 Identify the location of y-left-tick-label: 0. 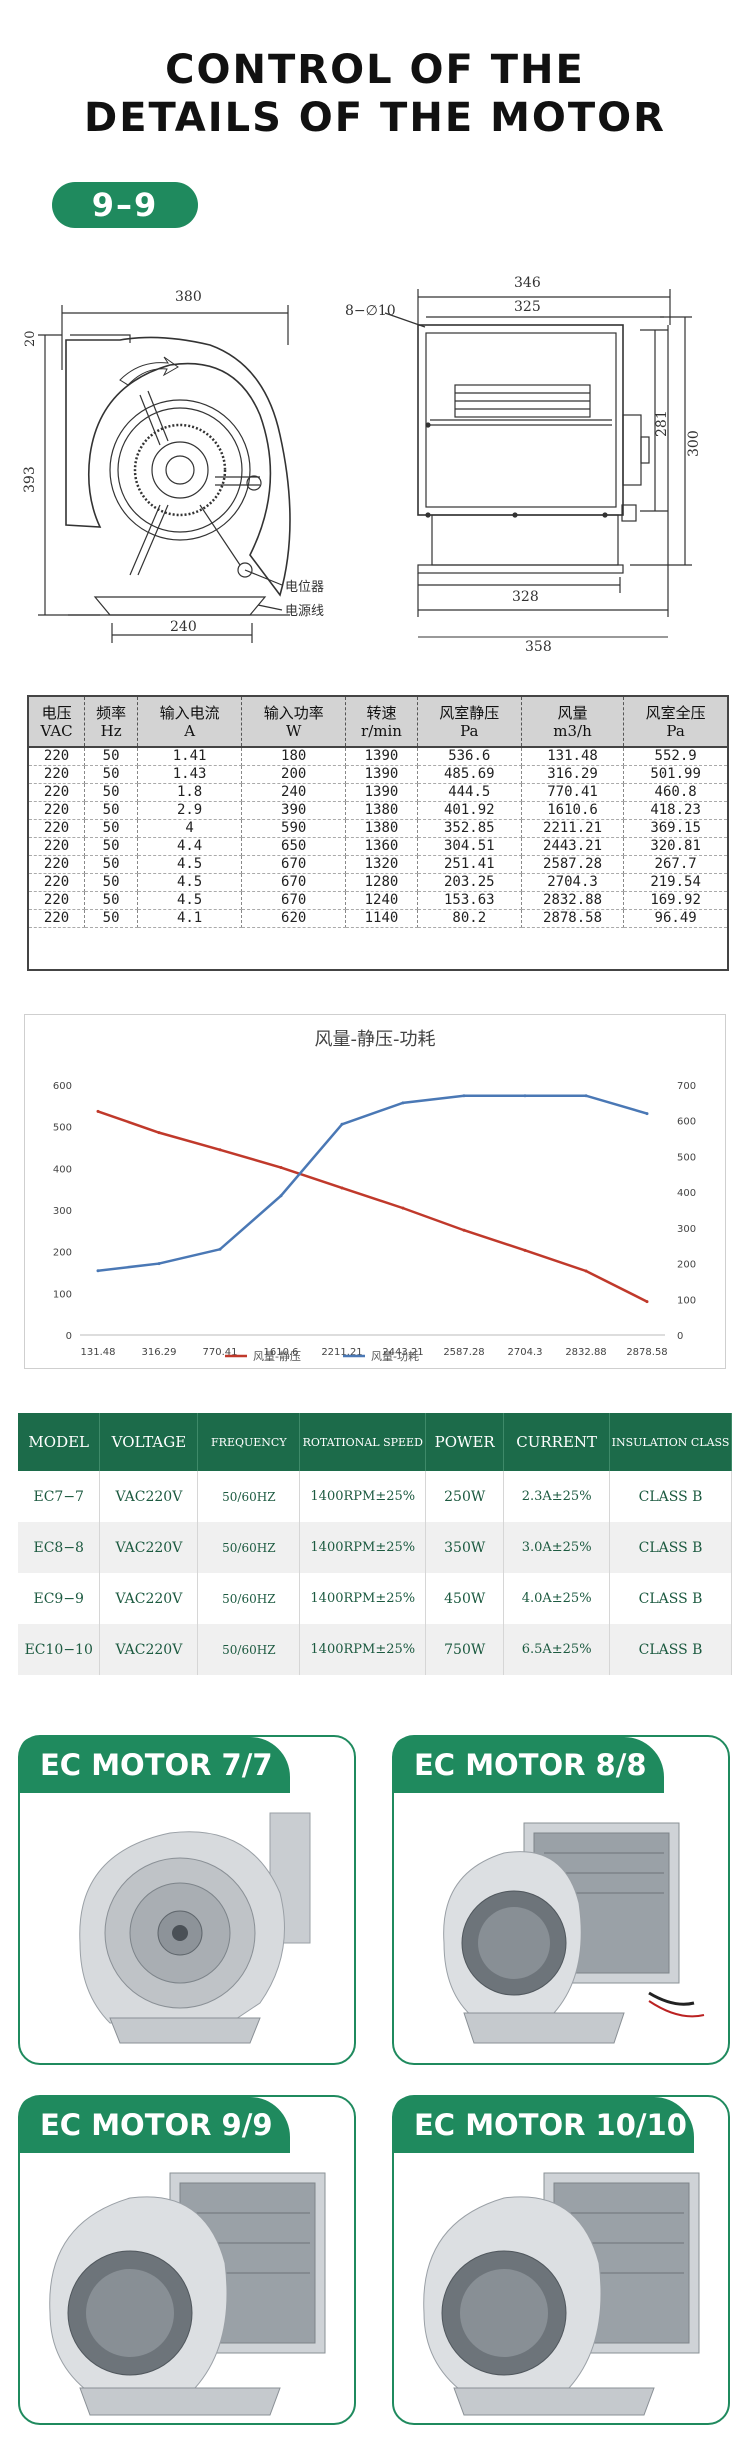
(69, 1336).